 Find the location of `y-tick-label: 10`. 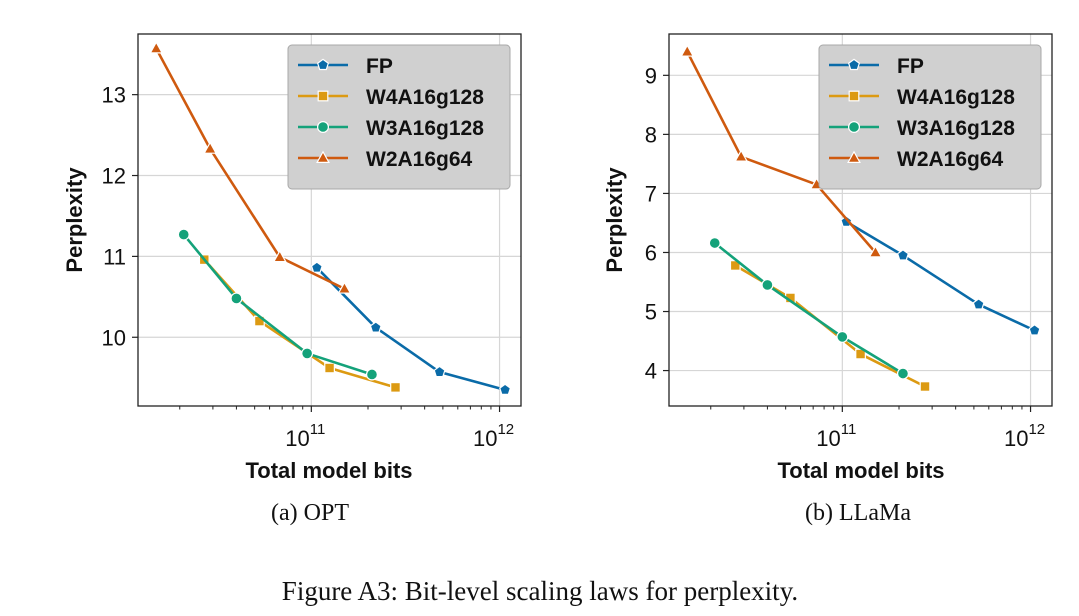

y-tick-label: 10 is located at coordinates (114, 337).